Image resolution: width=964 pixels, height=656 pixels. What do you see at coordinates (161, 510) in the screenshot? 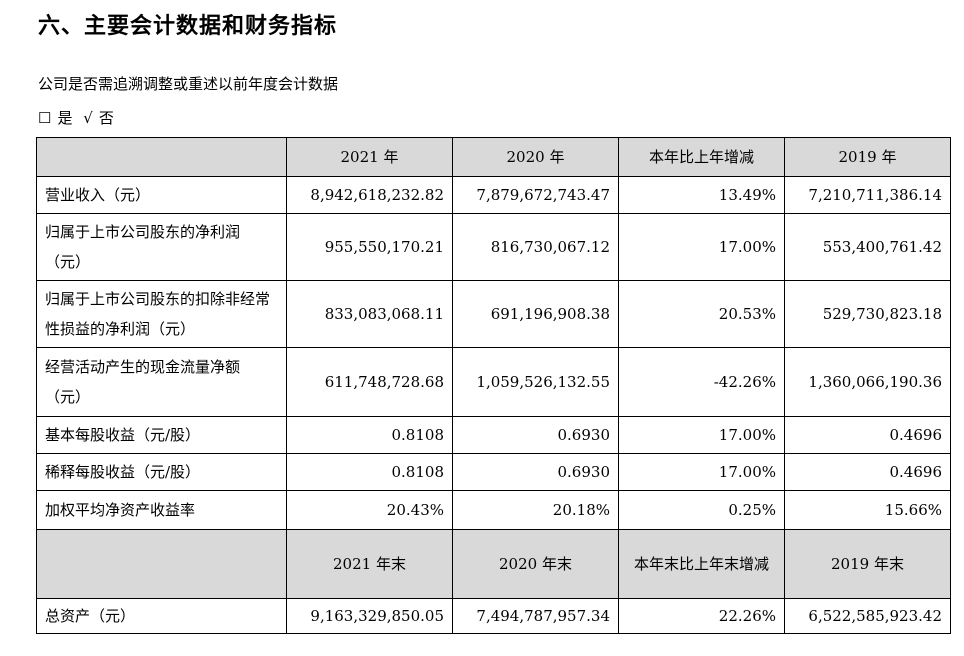
I see `row-label: 加权平均净资产收益率` at bounding box center [161, 510].